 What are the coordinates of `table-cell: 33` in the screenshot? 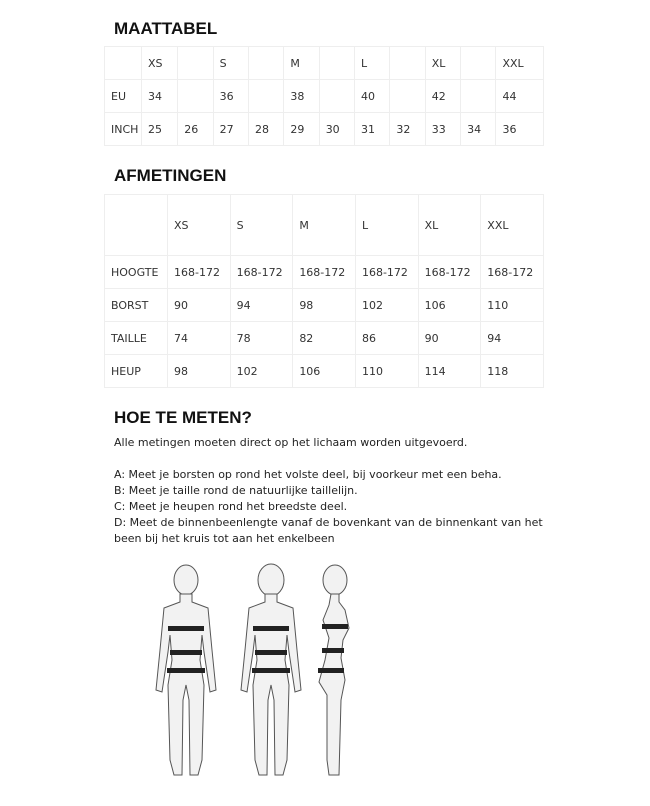 It's located at (443, 129).